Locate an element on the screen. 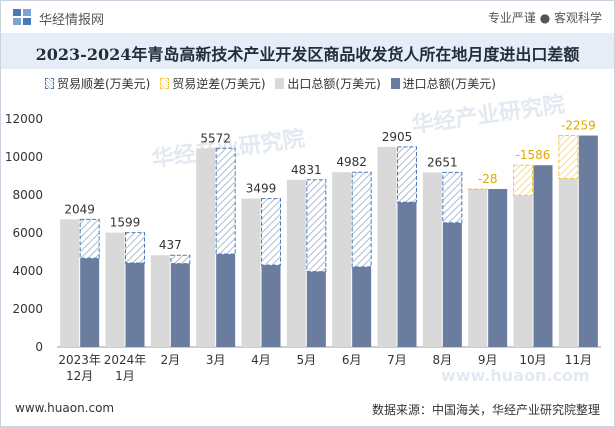 The width and height of the screenshot is (615, 427). chart-legend: 贸易顺差(万美元) 贸易逆差(万美元) 出口总额(万美元) 进口总额(万美元) is located at coordinates (273, 84).